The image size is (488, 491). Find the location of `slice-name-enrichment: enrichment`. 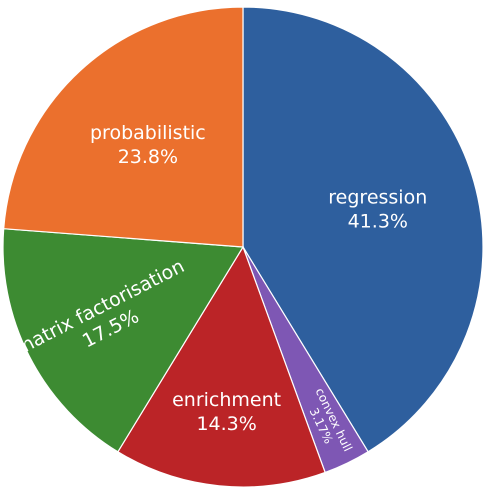

slice-name-enrichment: enrichment is located at coordinates (226, 400).